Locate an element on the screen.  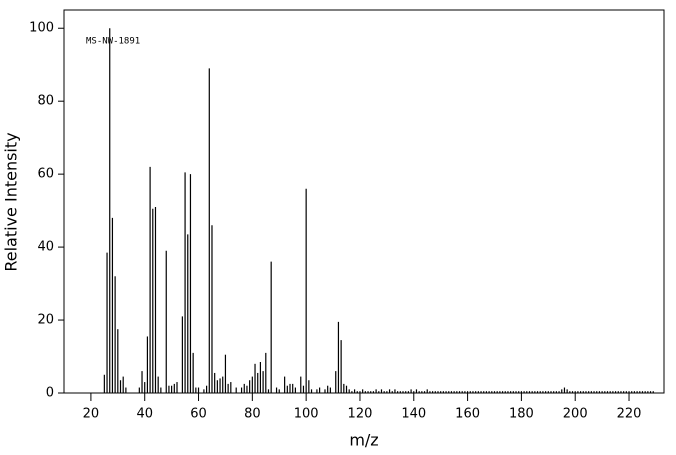
x-tick-label: 180 is located at coordinates (521, 414).